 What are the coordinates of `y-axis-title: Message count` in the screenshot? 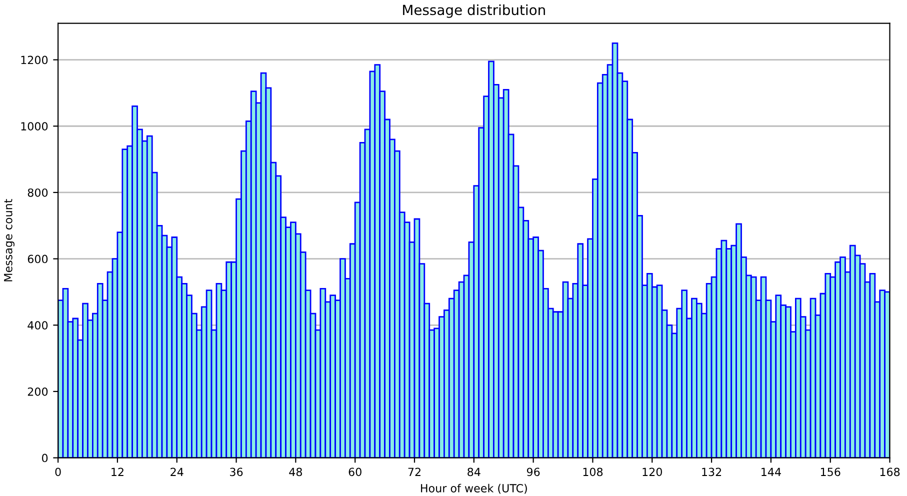 It's located at (9, 240).